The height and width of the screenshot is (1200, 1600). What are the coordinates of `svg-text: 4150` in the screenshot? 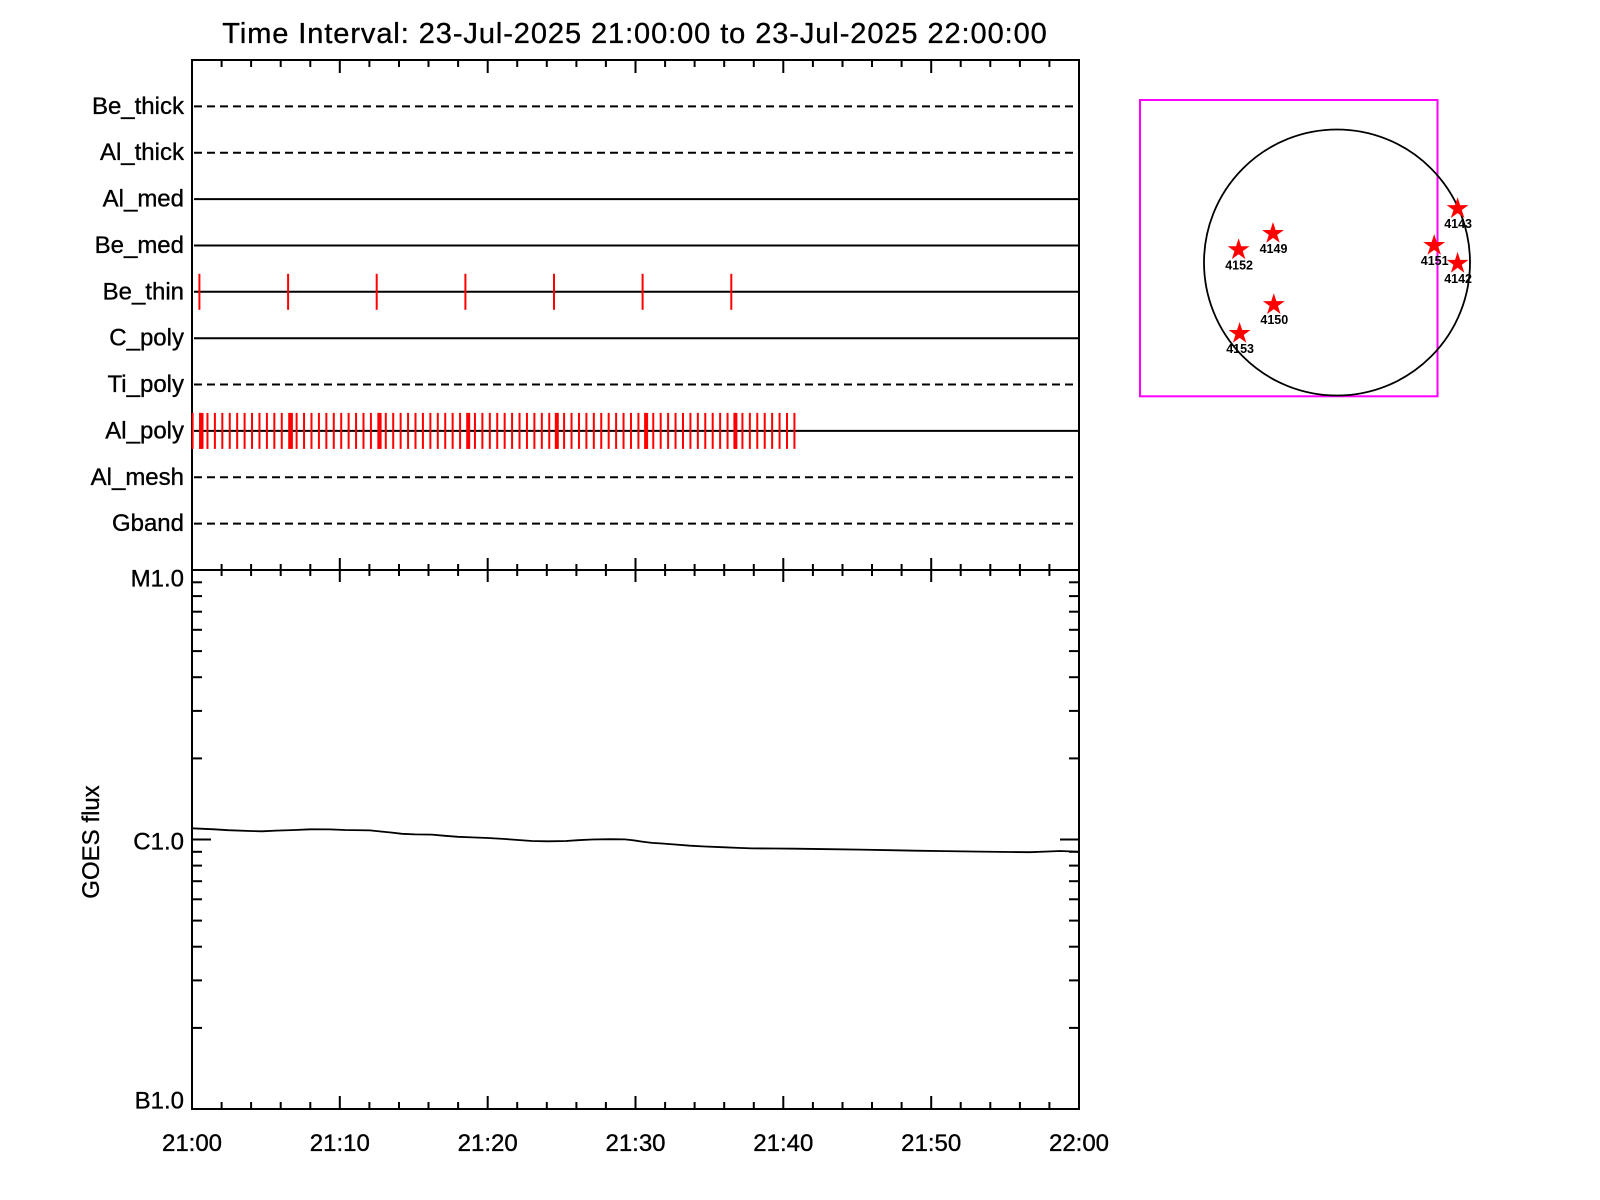 It's located at (1274, 320).